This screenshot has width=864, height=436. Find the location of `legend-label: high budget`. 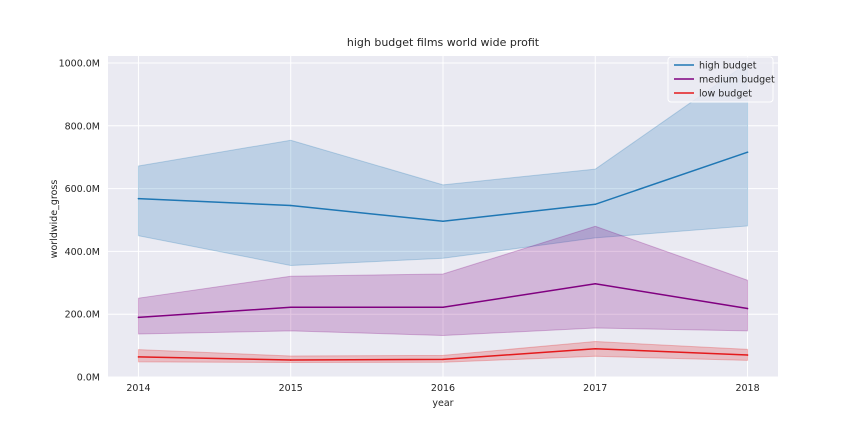

legend-label: high budget is located at coordinates (728, 66).